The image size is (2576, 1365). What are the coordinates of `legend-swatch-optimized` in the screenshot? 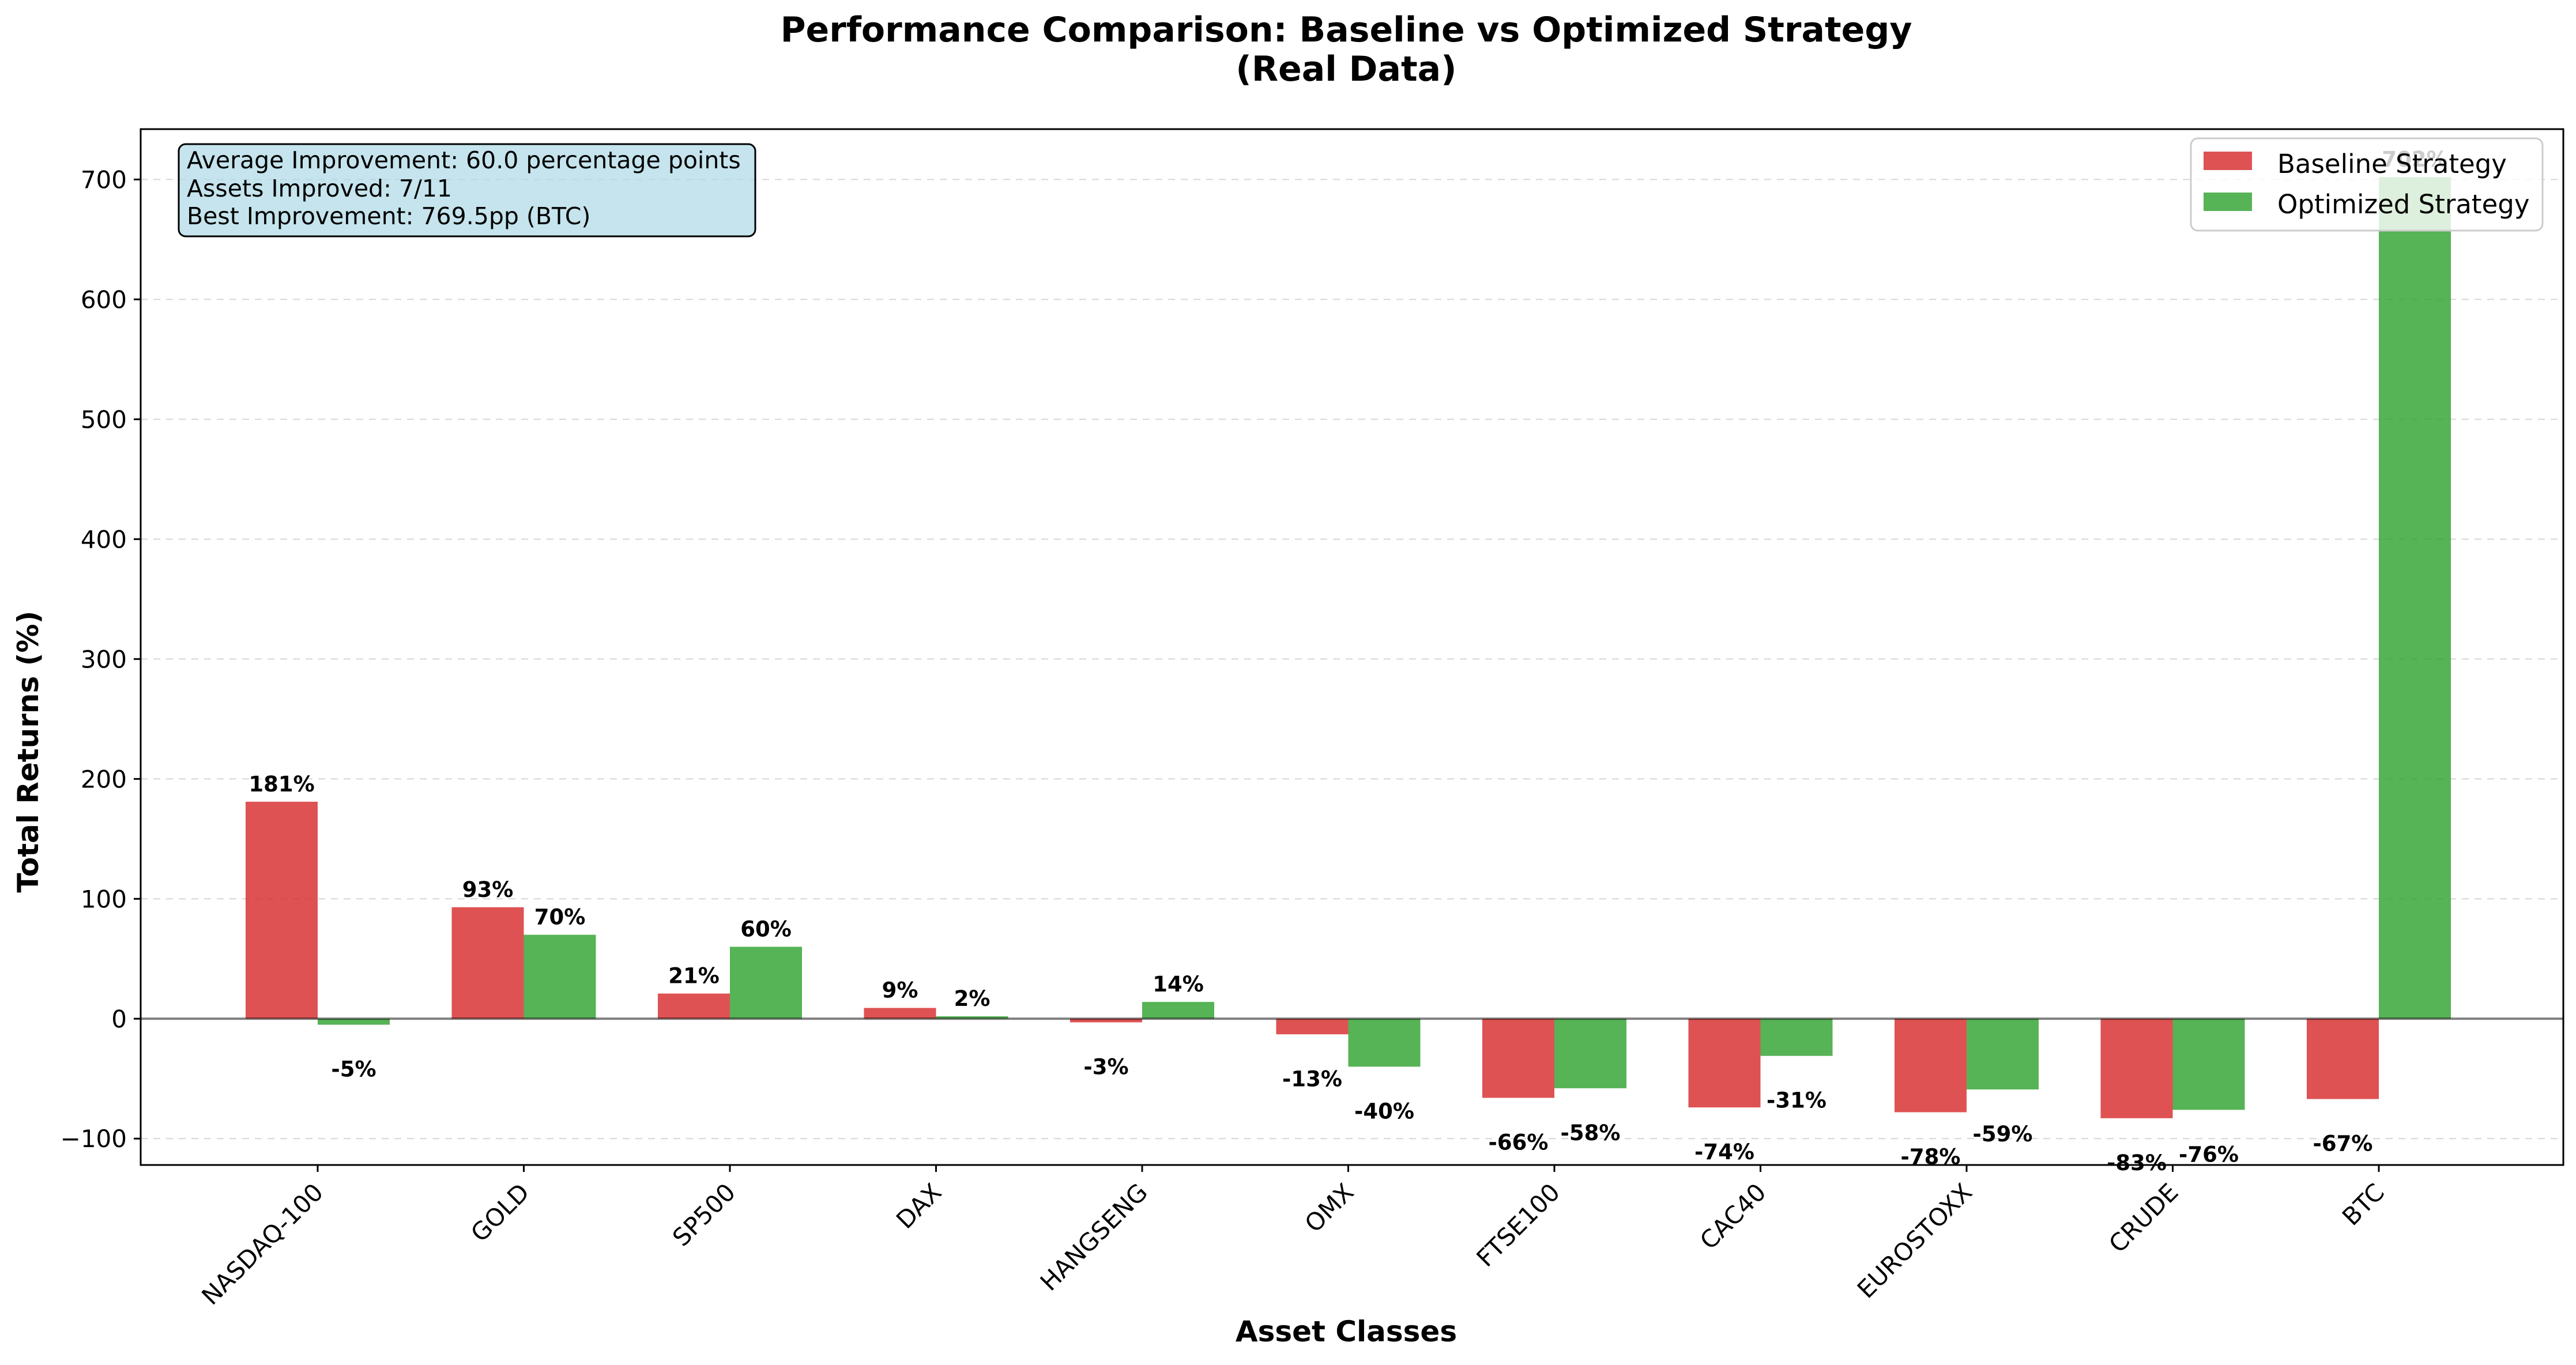 It's located at (2228, 202).